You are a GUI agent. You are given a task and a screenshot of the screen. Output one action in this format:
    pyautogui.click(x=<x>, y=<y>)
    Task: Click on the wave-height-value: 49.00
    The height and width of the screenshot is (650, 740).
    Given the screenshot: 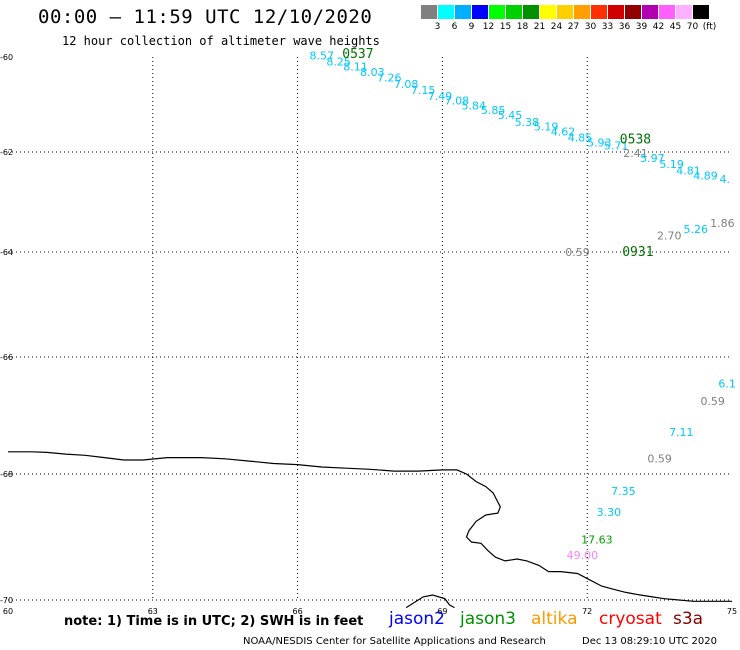 What is the action you would take?
    pyautogui.click(x=583, y=555)
    